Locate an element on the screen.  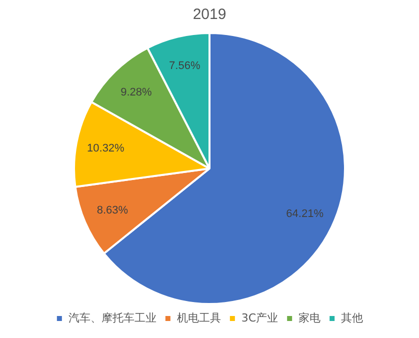
data-label: 10.32% is located at coordinates (106, 148).